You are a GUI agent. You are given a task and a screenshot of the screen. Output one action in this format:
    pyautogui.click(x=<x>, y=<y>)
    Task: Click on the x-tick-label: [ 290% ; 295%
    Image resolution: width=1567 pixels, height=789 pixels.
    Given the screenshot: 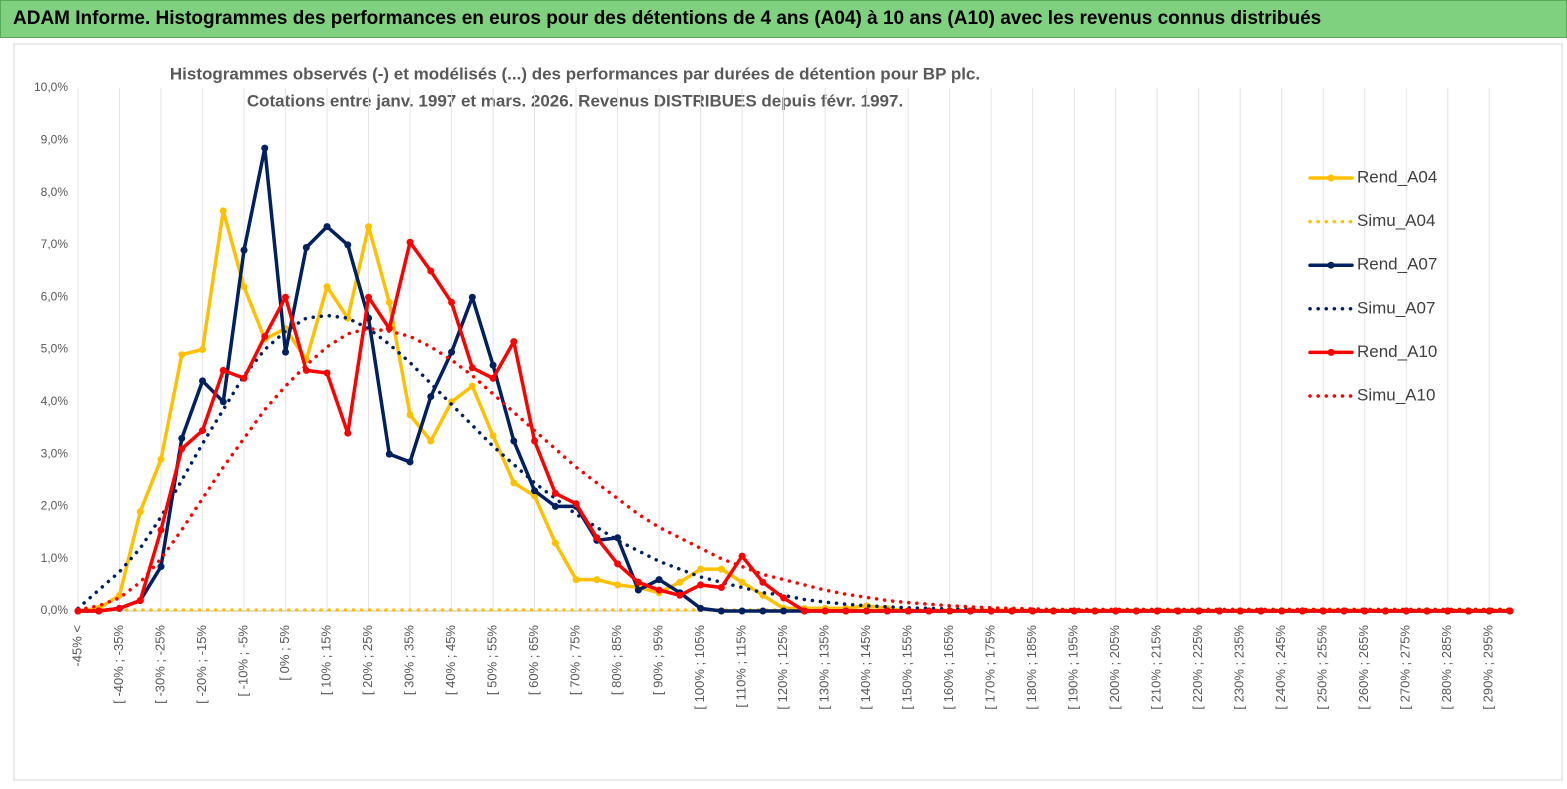 What is the action you would take?
    pyautogui.click(x=1488, y=667)
    